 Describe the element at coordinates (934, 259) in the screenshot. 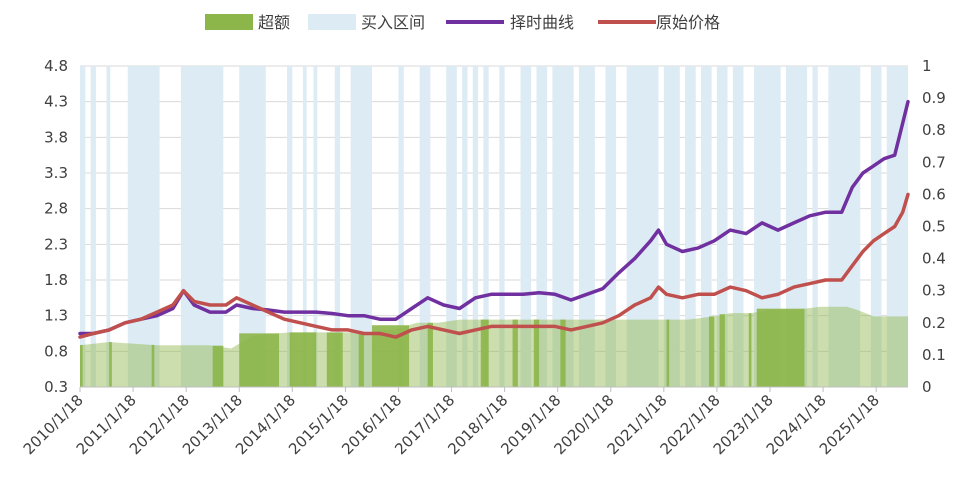

I see `y-right-tick-label: 0.4` at that location.